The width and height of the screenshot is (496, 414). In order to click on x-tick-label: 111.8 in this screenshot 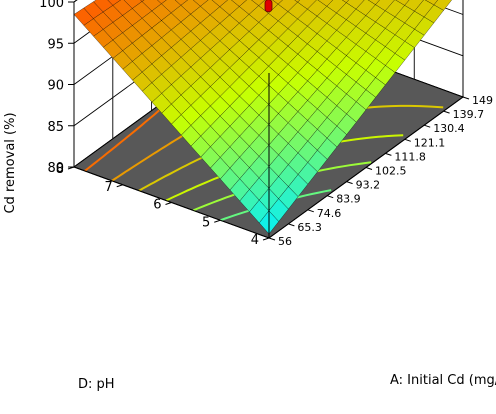, I will do `click(410, 156)`.